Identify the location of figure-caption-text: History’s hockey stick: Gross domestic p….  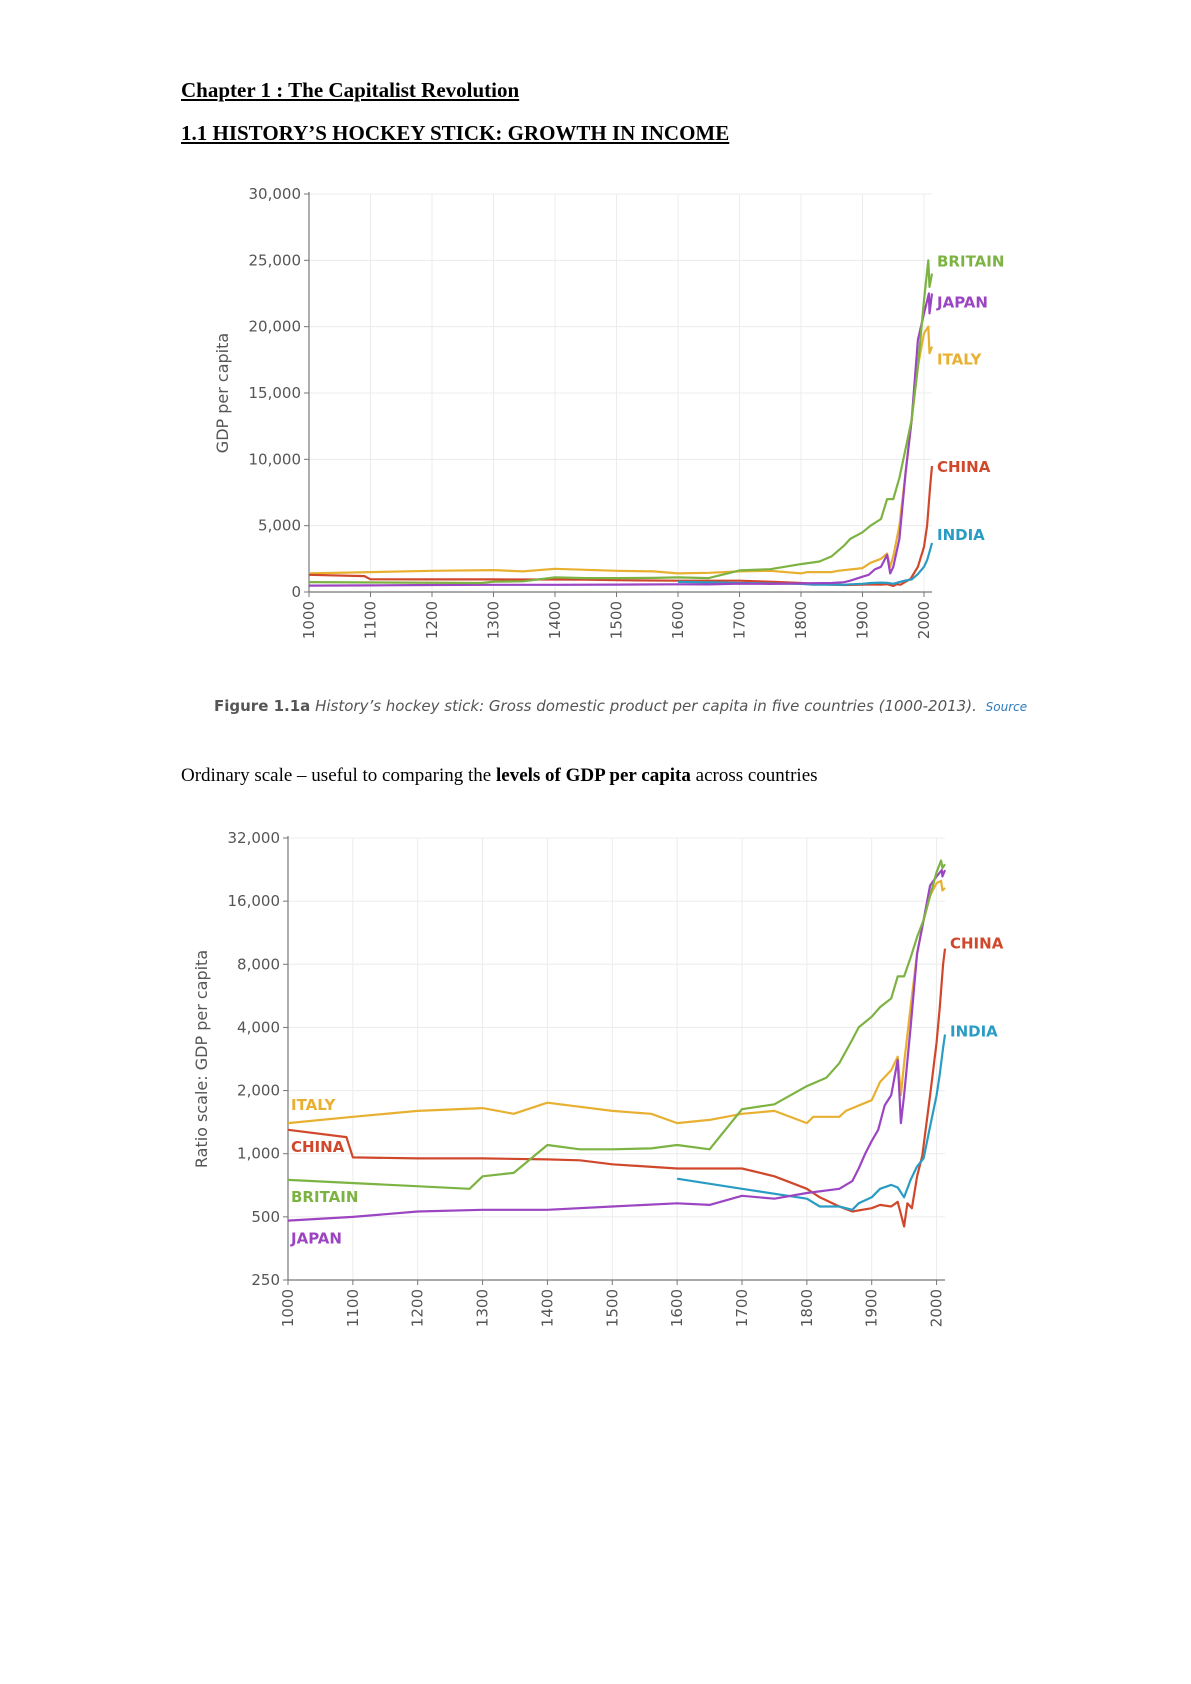
(646, 706).